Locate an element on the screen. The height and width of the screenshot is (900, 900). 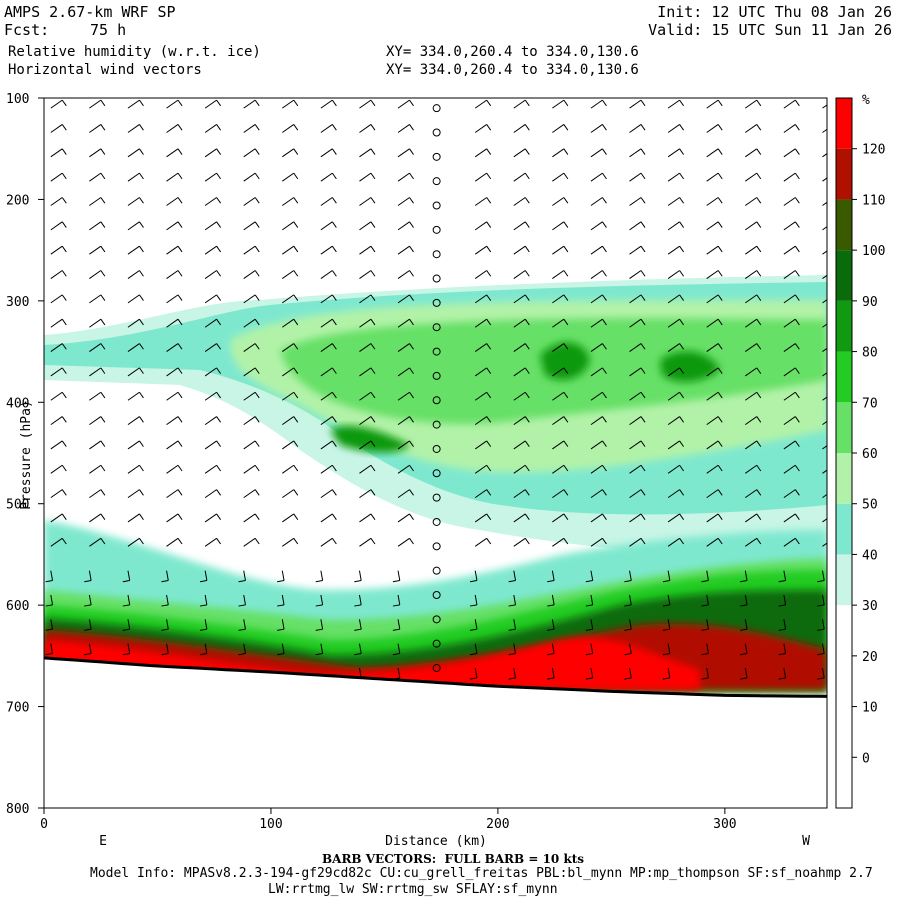
y-axis-label: Pressure (hPa) is located at coordinates (26, 455).